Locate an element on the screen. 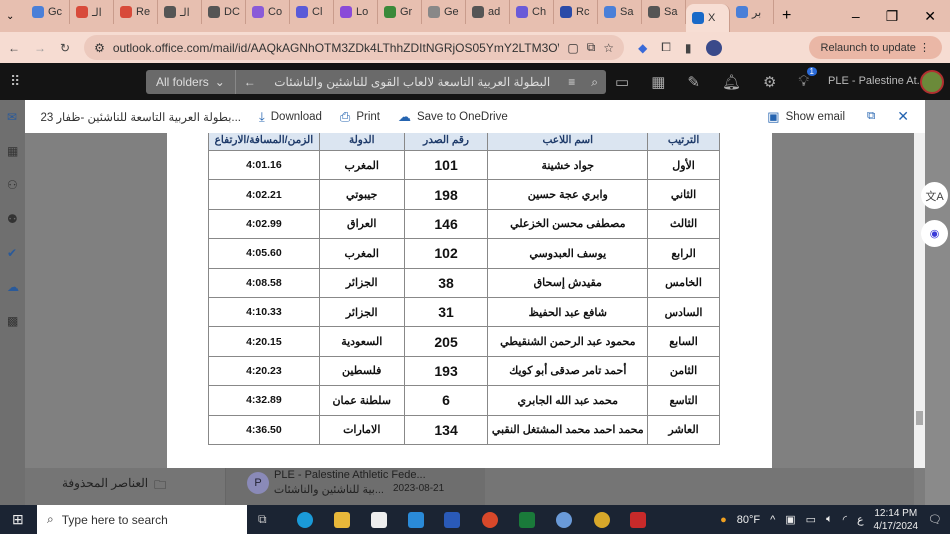  time-cell: 4:20.15 is located at coordinates (264, 341).